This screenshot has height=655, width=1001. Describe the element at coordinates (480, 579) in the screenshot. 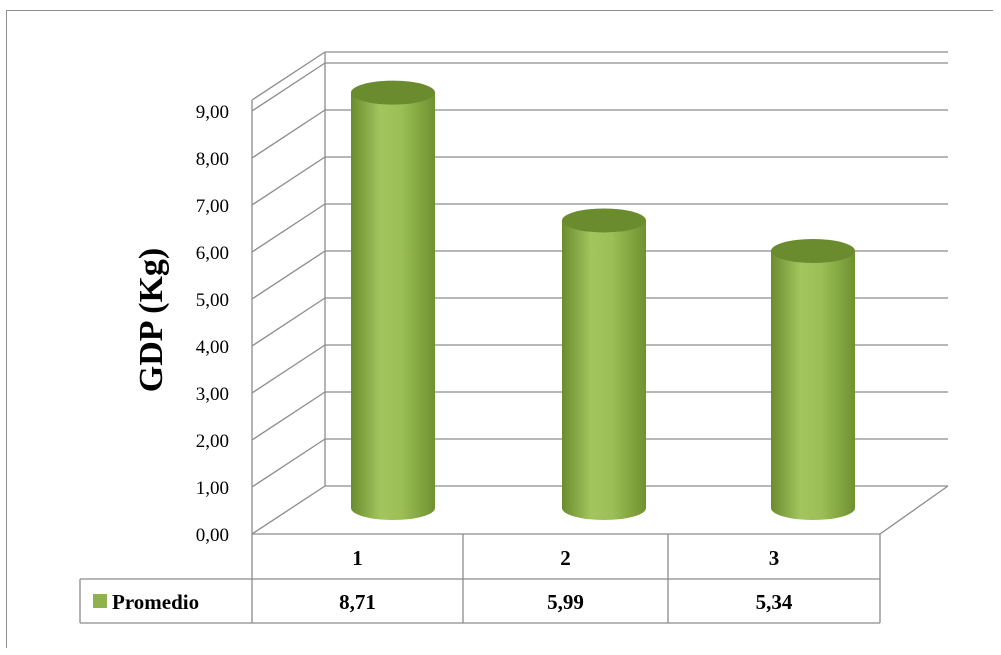

I see `data-table: 1 2 3 Promedio 8,71 5,99 5,34` at that location.